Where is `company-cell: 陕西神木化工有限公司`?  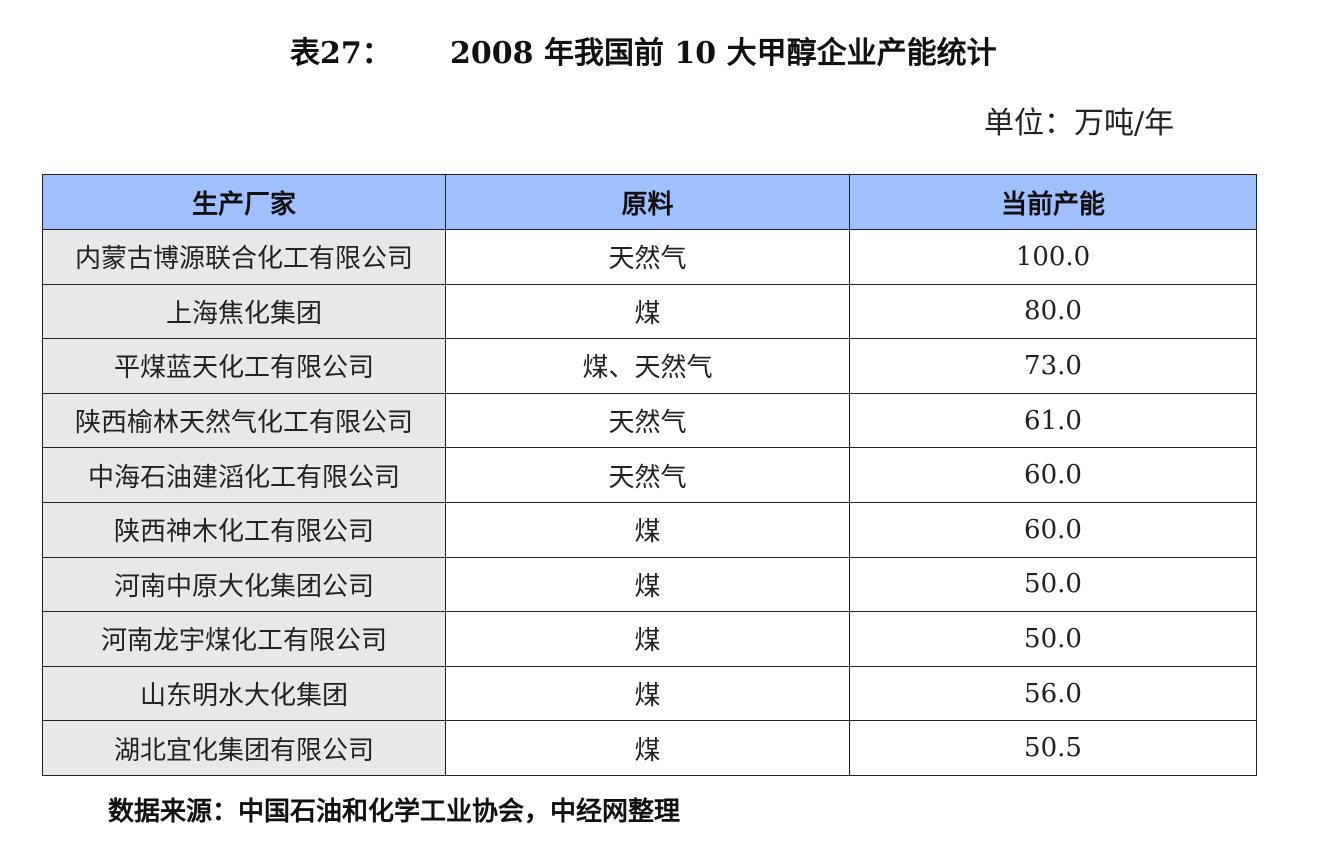
company-cell: 陕西神木化工有限公司 is located at coordinates (244, 529).